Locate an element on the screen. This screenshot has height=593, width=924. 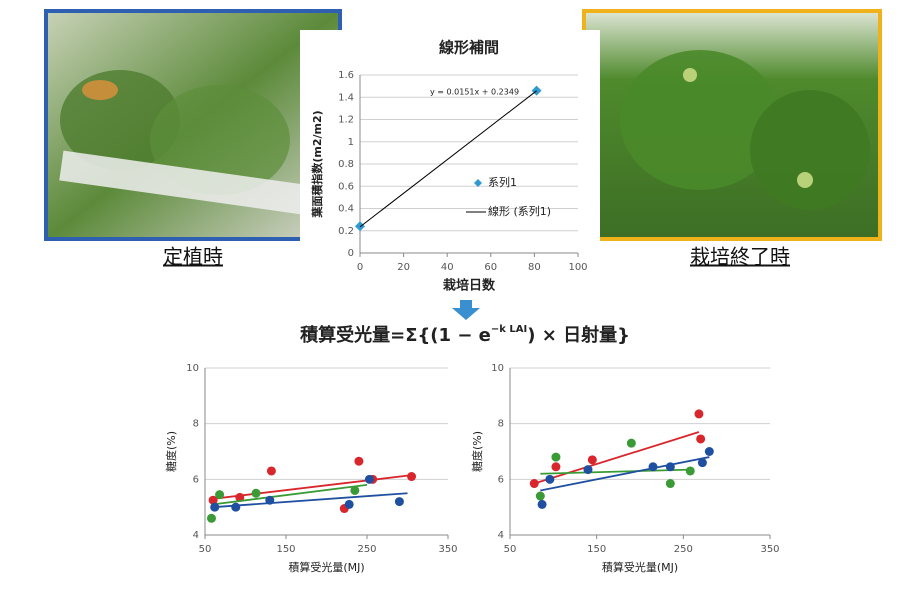
legend-label: 線形 (系列1) is located at coordinates (519, 211).